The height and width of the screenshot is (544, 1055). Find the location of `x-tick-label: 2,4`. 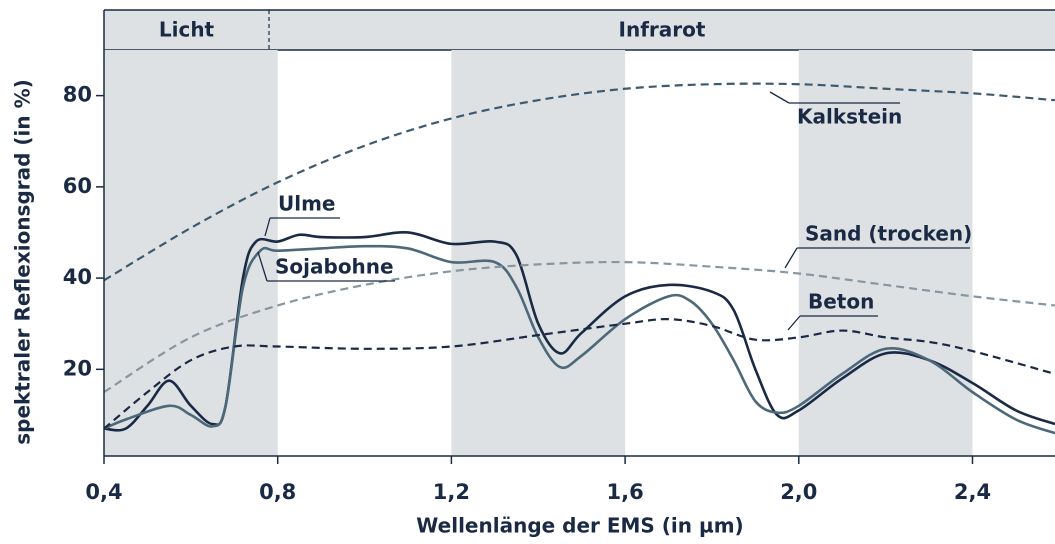

x-tick-label: 2,4 is located at coordinates (972, 492).